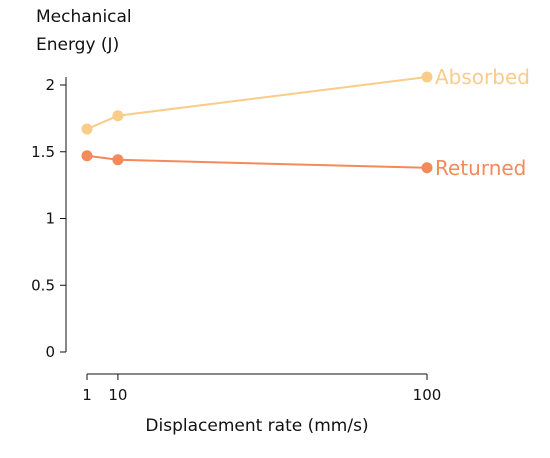 This screenshot has height=458, width=550. I want to click on x-axis-ticks: 1 10 100, so click(261, 389).